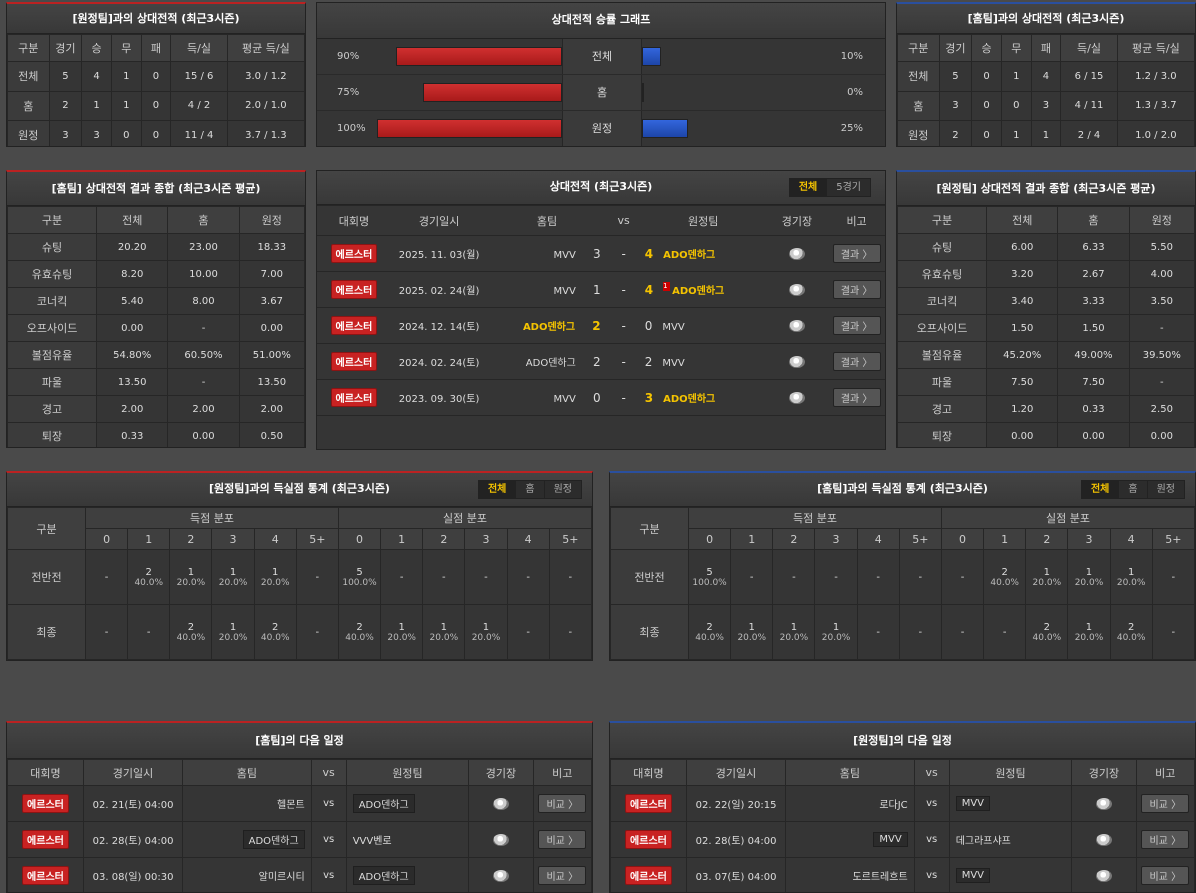 The width and height of the screenshot is (1196, 893). Describe the element at coordinates (156, 48) in the screenshot. I see `header-row: 구분 경기 승 무 패 득/실 평균 득/실` at that location.